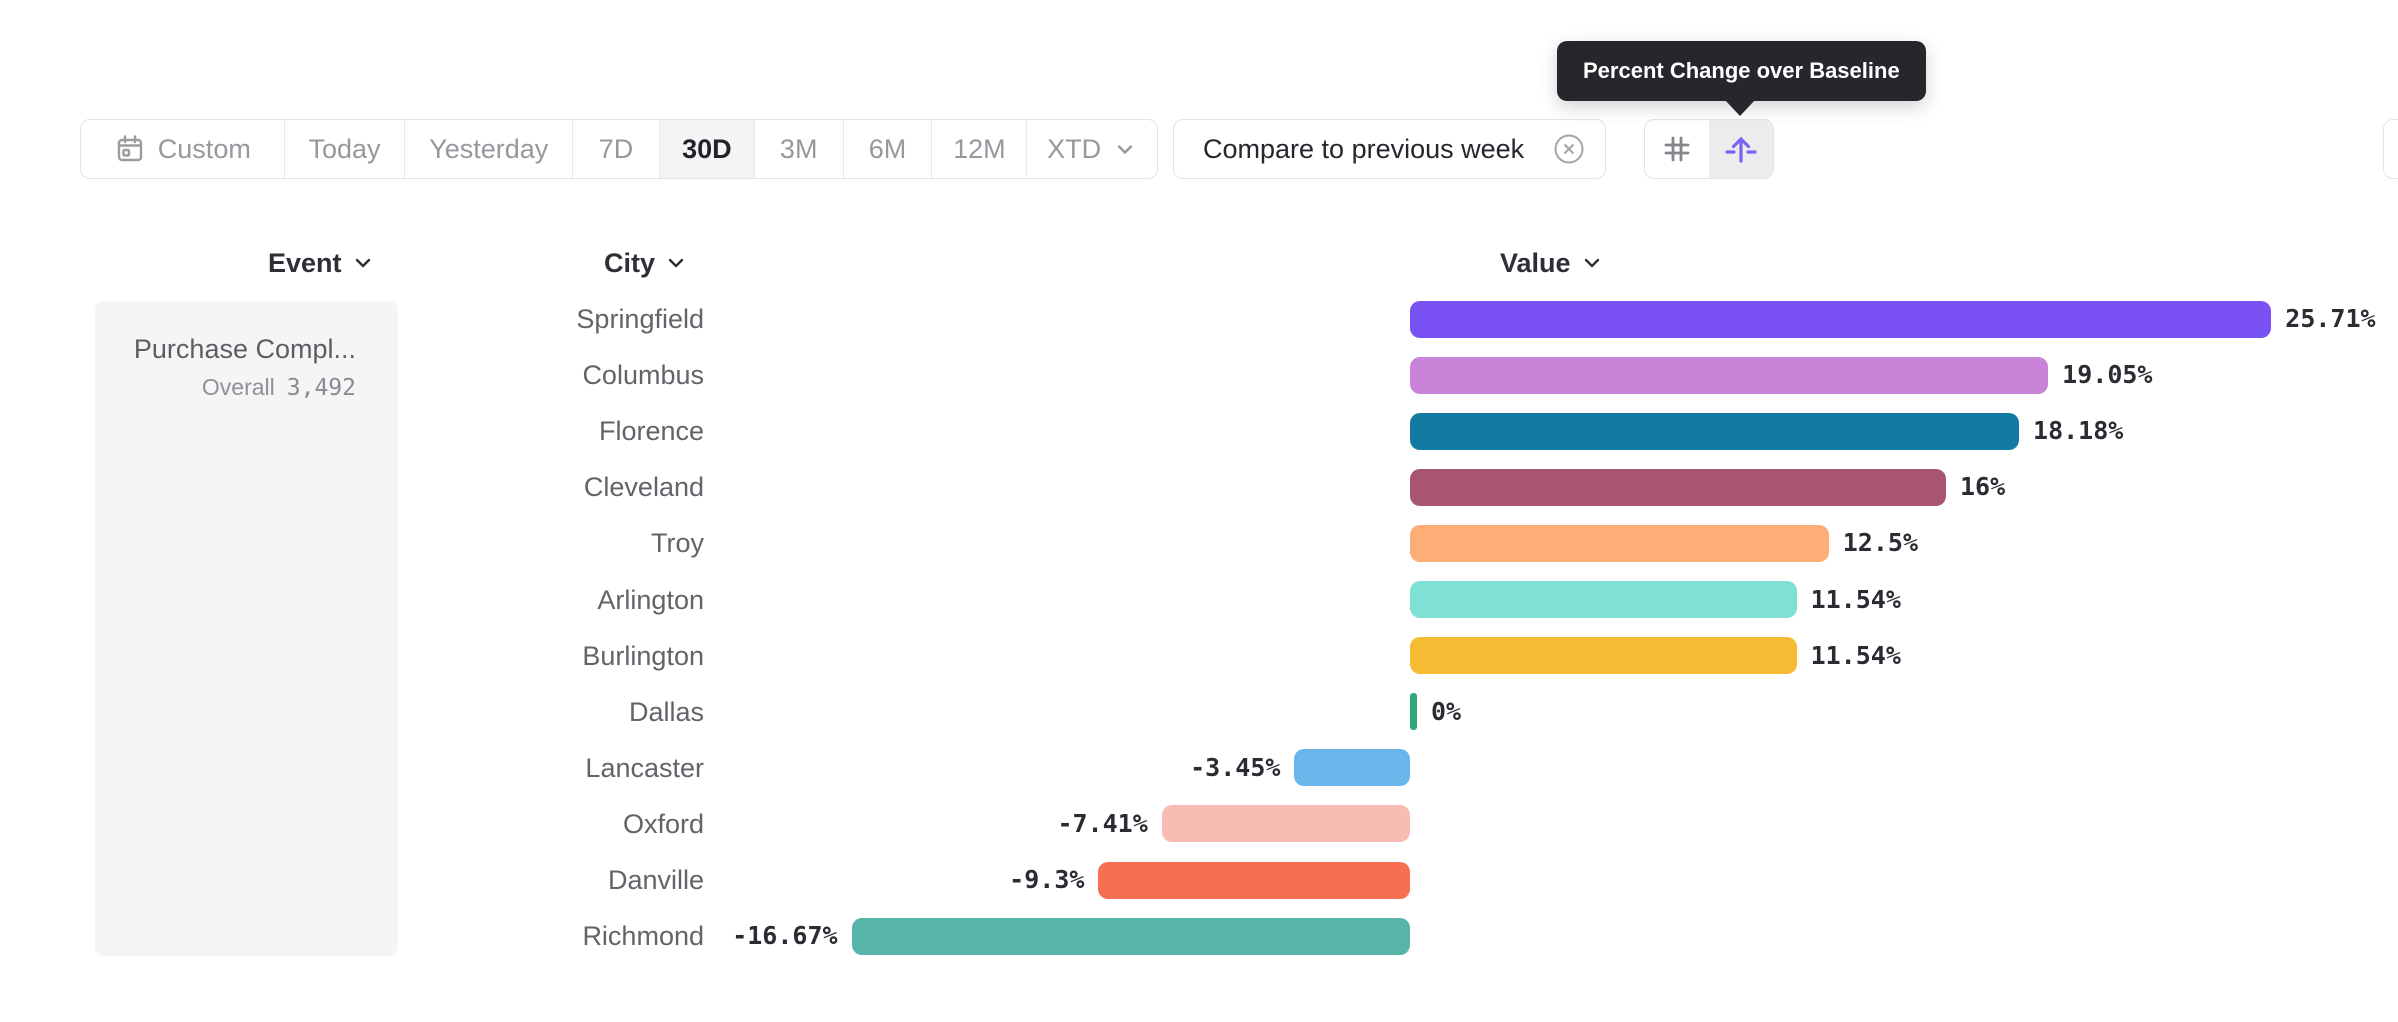 The width and height of the screenshot is (2398, 1022). What do you see at coordinates (1235, 767) in the screenshot?
I see `value-label: -3.45%` at bounding box center [1235, 767].